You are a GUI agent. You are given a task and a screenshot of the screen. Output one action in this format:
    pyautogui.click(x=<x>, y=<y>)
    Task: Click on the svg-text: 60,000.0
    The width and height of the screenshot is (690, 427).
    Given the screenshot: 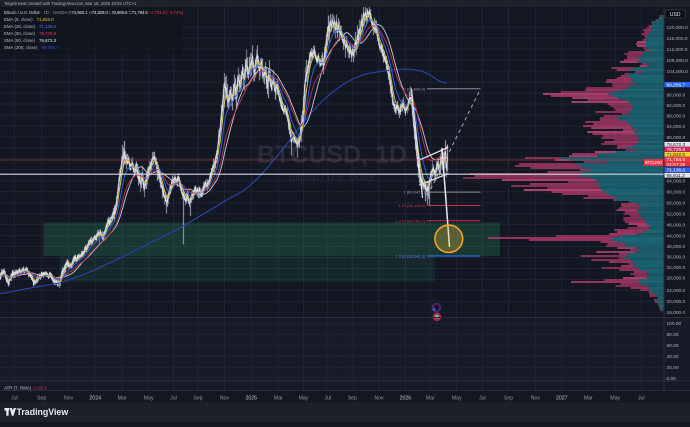 What is the action you would take?
    pyautogui.click(x=676, y=193)
    